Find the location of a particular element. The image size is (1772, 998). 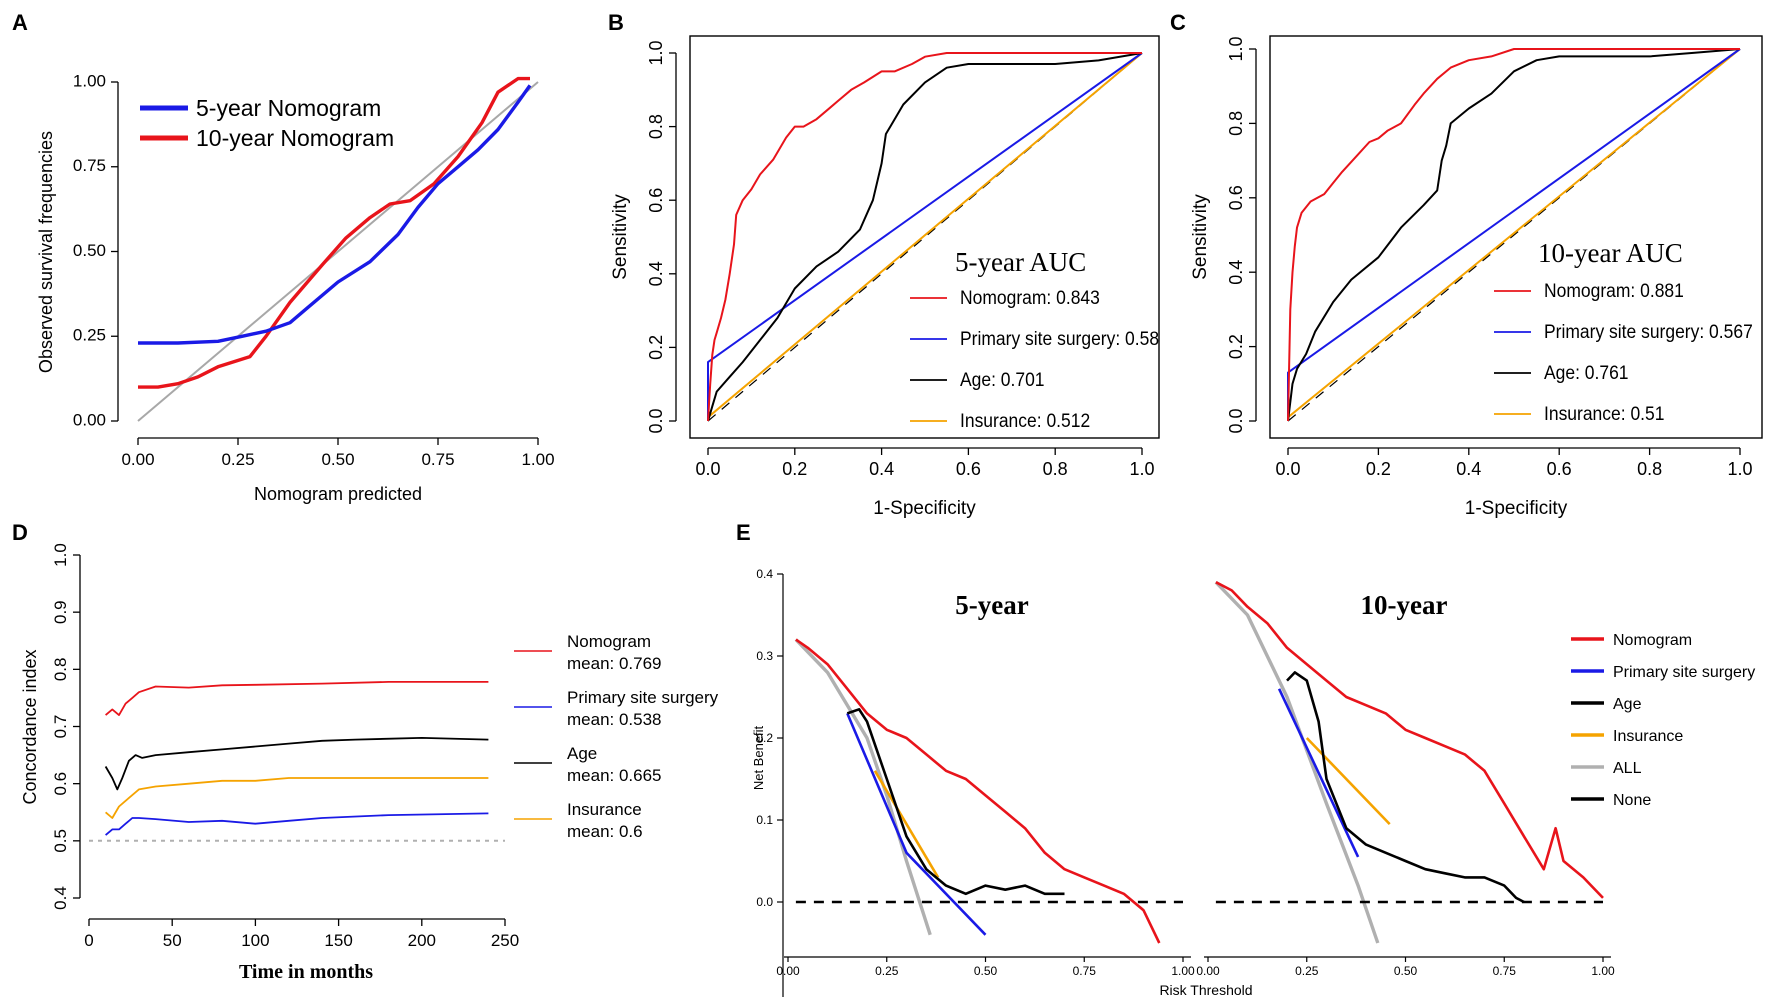

x-tick-label: 0.8 is located at coordinates (1055, 469).